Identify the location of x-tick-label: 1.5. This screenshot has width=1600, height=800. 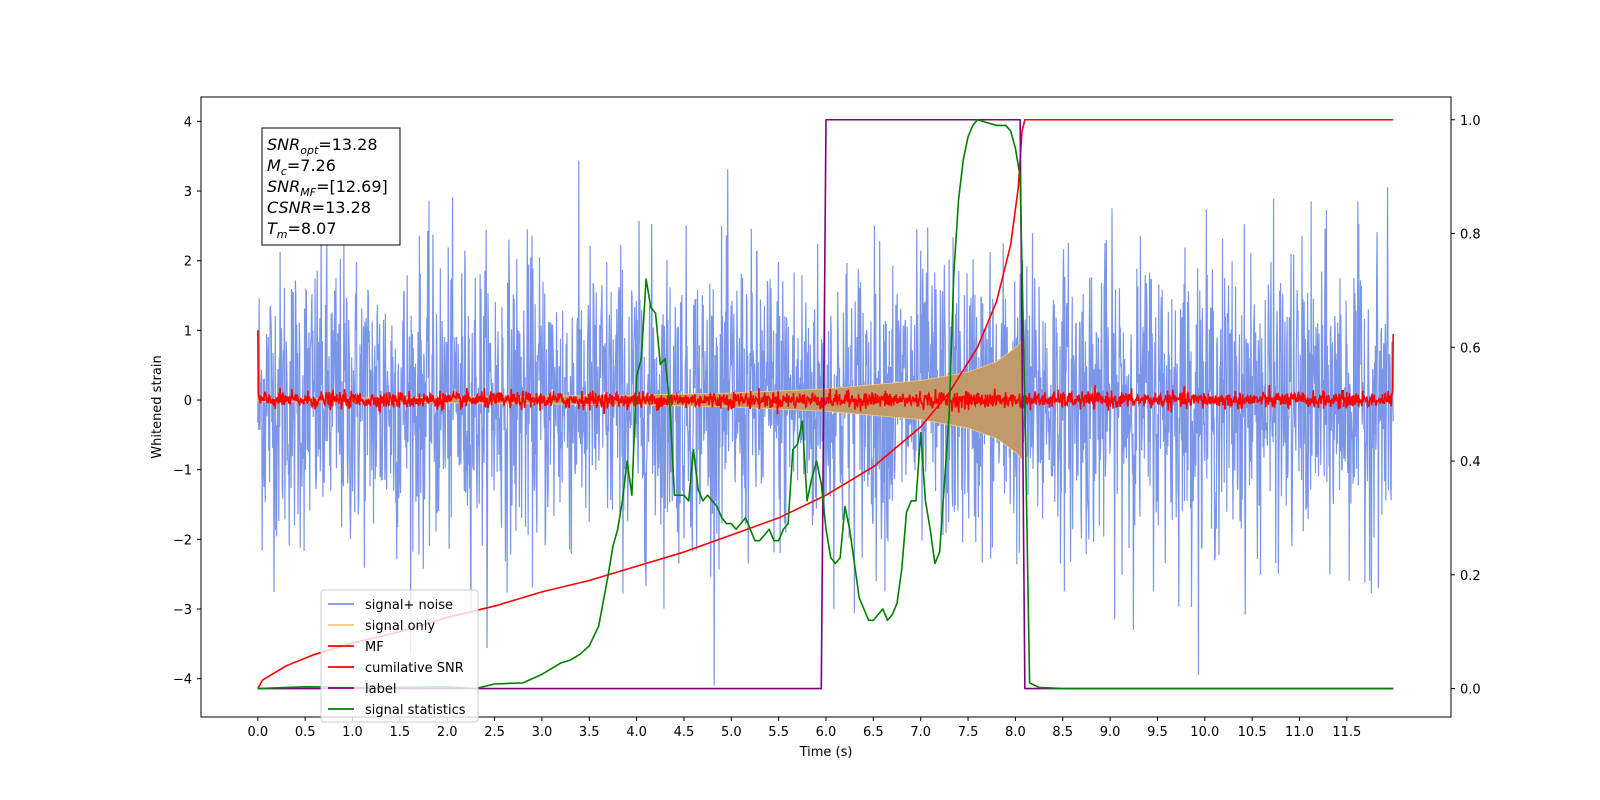
(400, 732).